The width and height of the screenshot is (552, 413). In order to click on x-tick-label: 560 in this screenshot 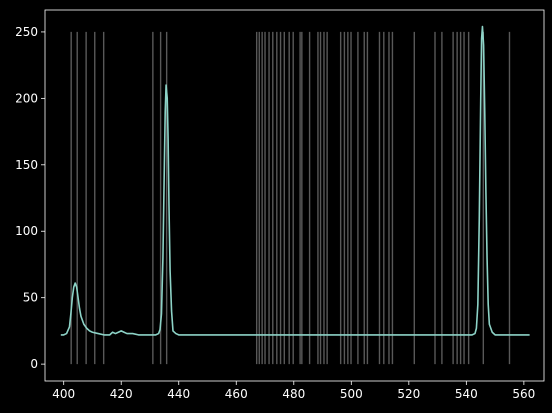, I will do `click(523, 394)`.